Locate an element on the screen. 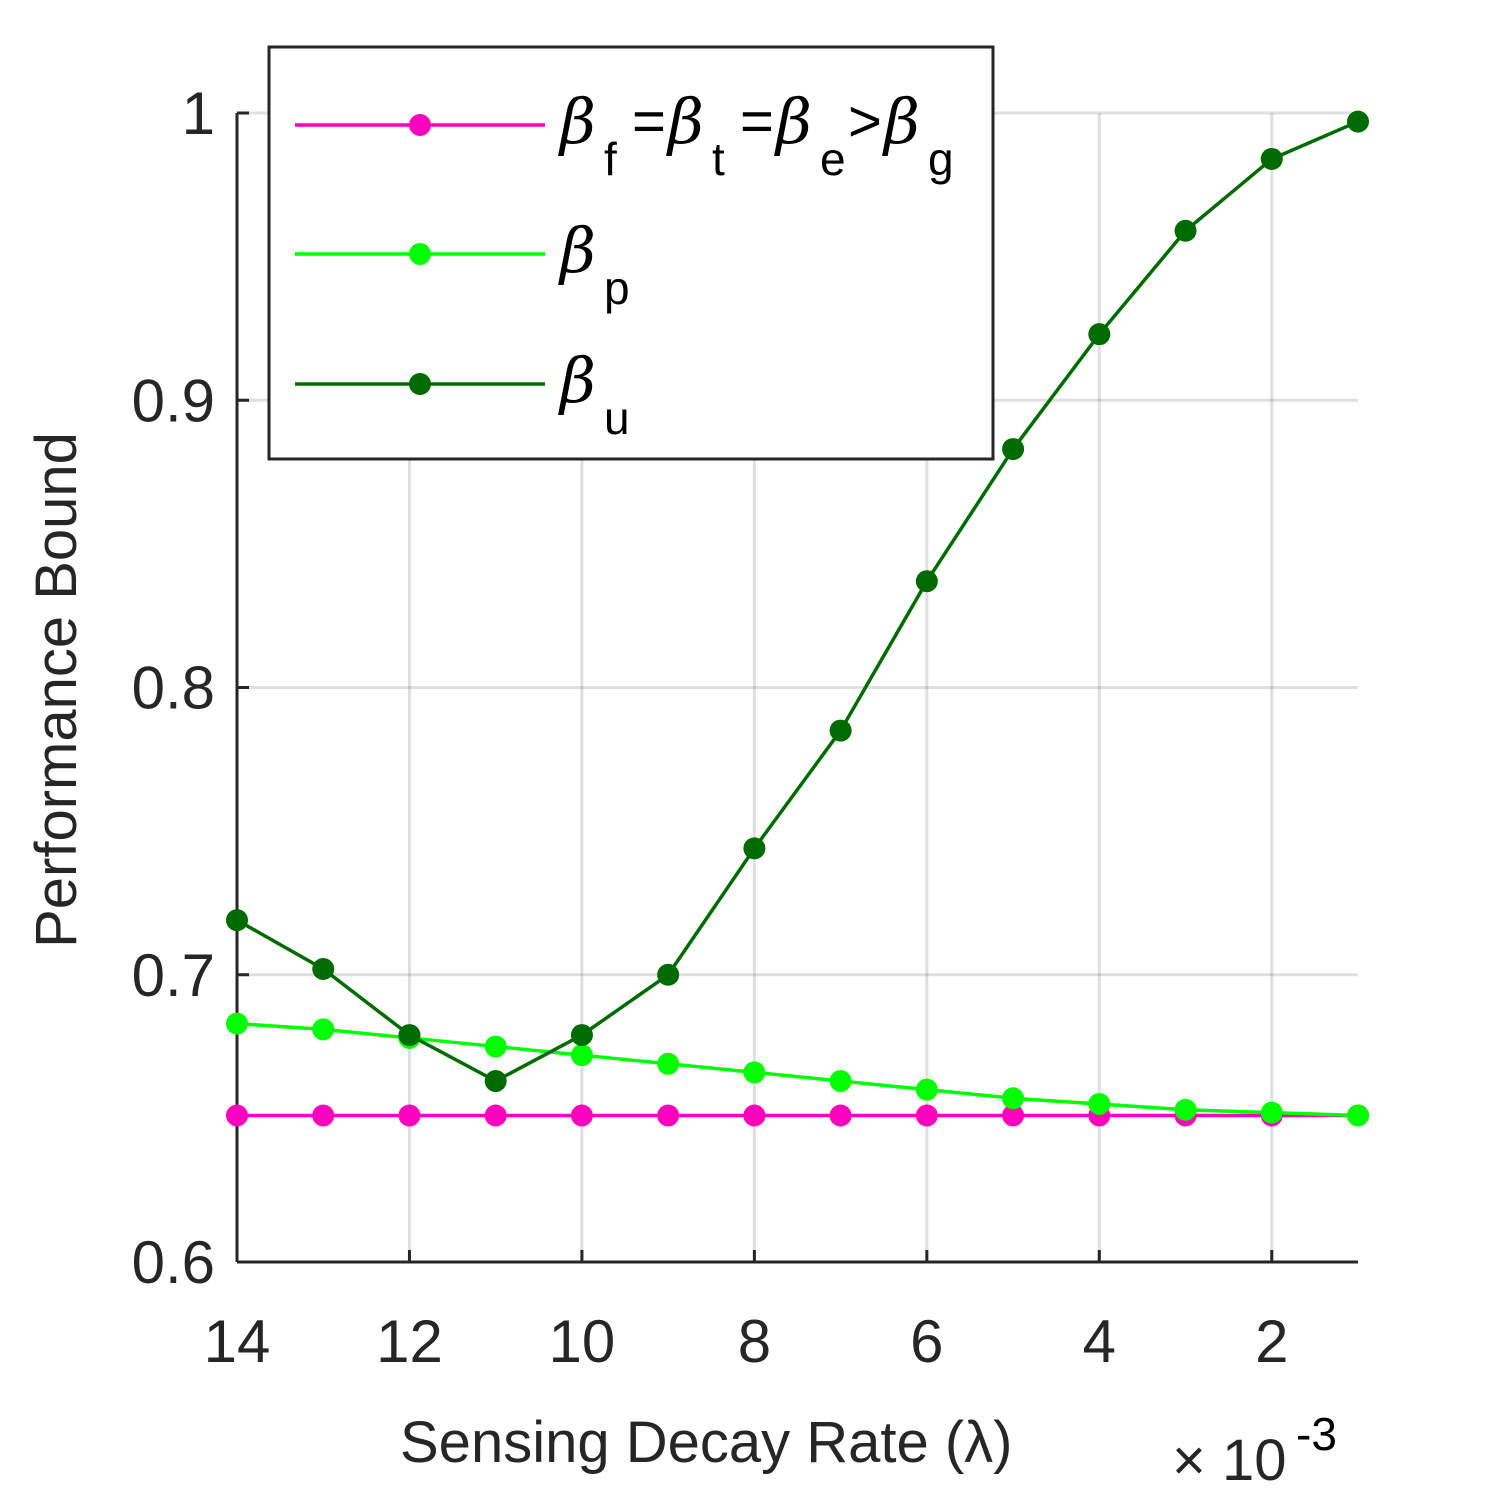 This screenshot has height=1500, width=1500. legend-subscript-fteg-0: f is located at coordinates (610, 159).